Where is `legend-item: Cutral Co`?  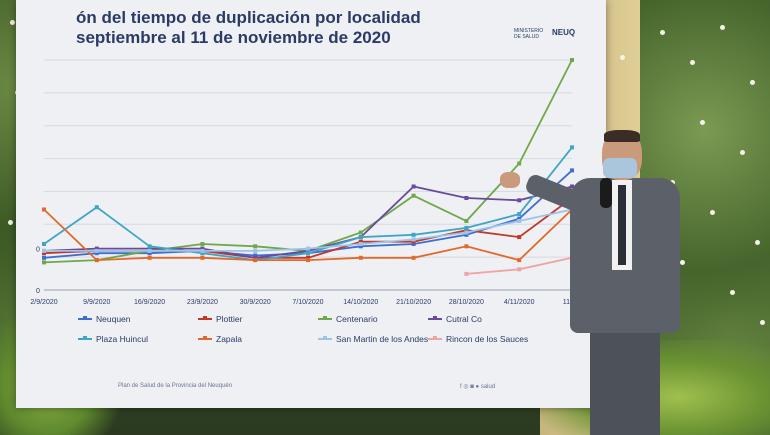 legend-item: Cutral Co is located at coordinates (455, 319).